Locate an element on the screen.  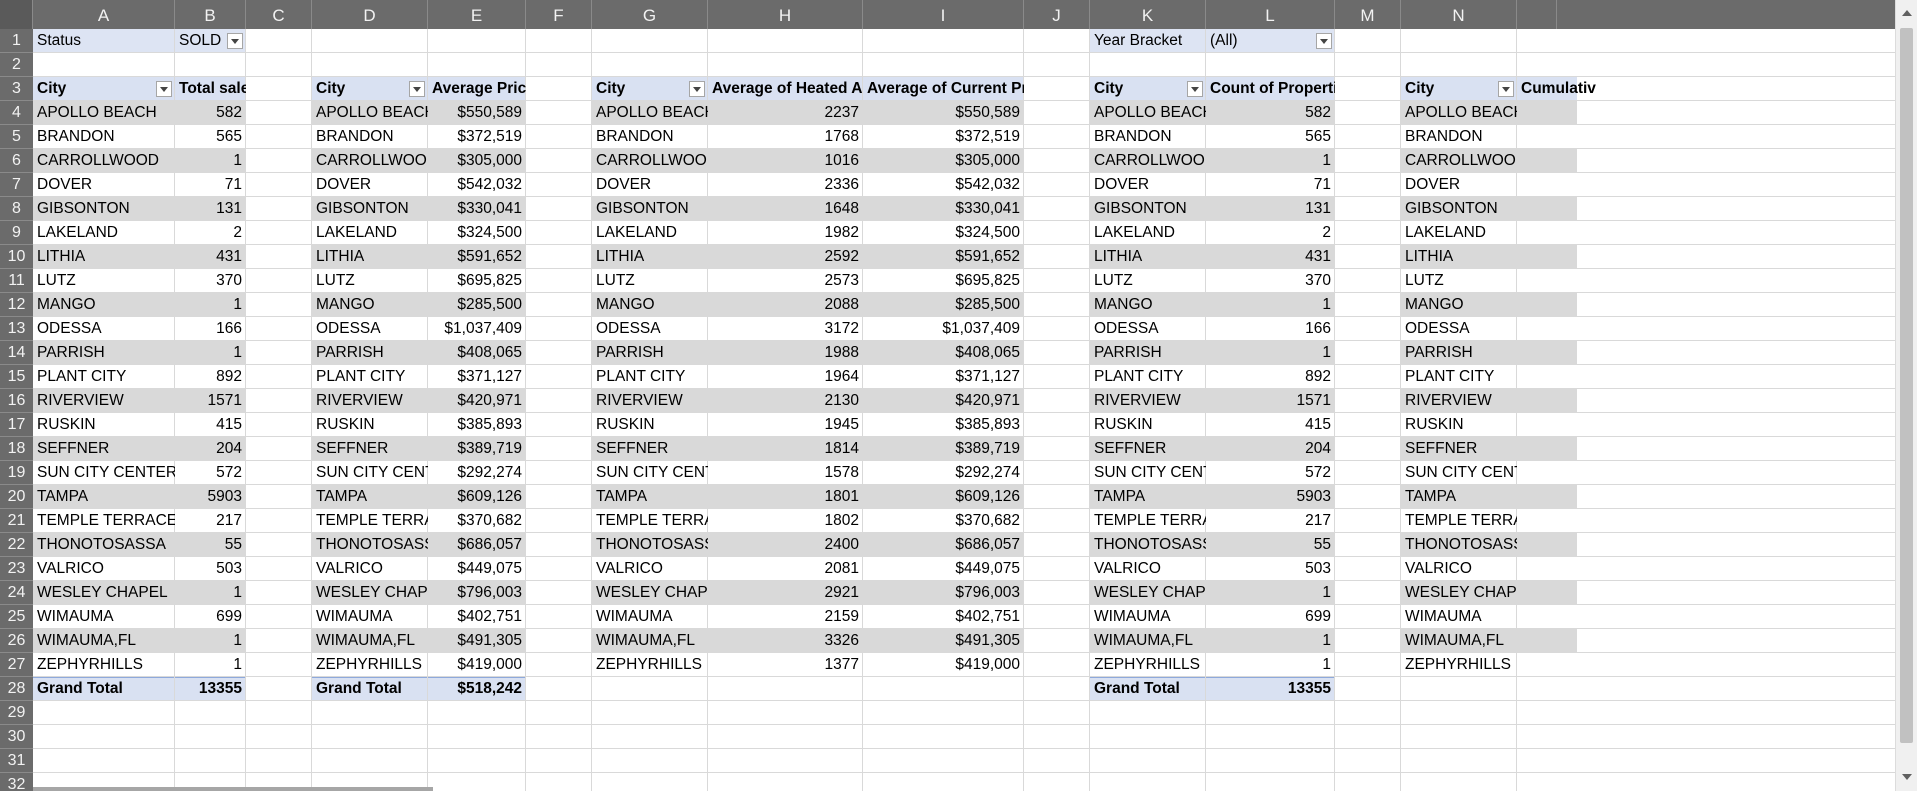
pivot-header-average-prices: Average Prices is located at coordinates (479, 88).